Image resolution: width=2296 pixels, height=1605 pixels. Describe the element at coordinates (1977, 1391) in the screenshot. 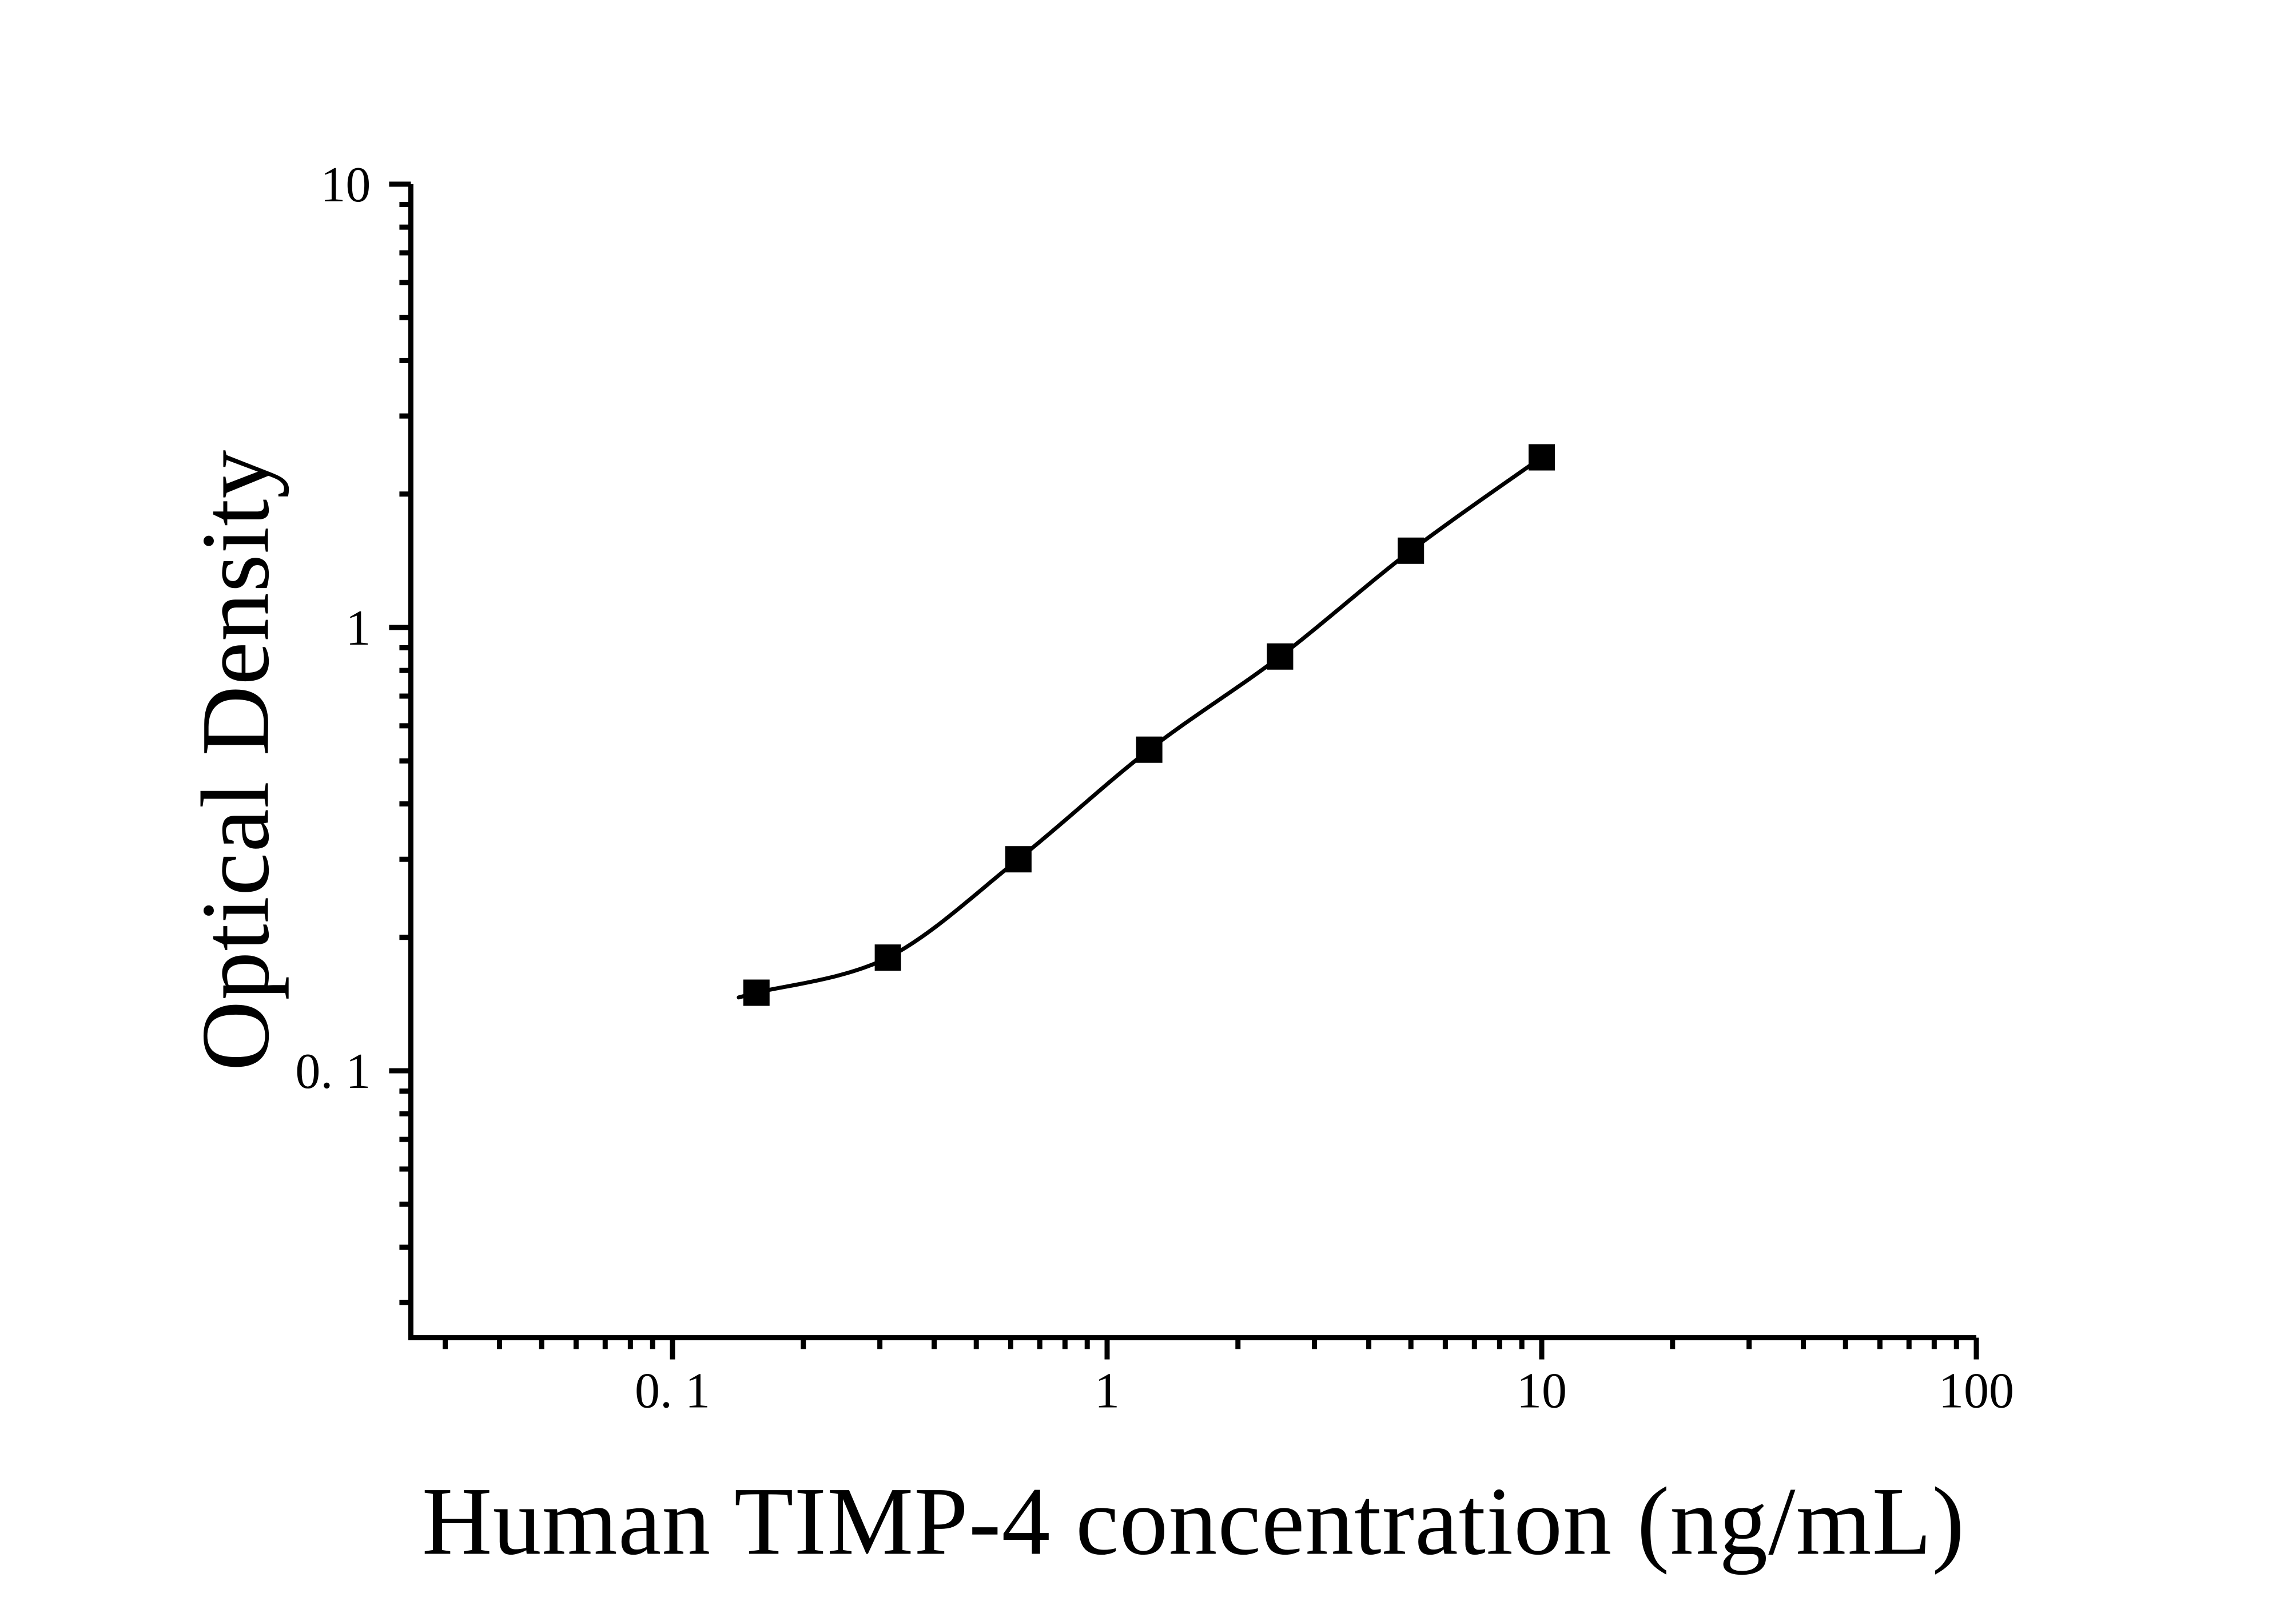

I see `x-axis-tick-label: 100` at that location.